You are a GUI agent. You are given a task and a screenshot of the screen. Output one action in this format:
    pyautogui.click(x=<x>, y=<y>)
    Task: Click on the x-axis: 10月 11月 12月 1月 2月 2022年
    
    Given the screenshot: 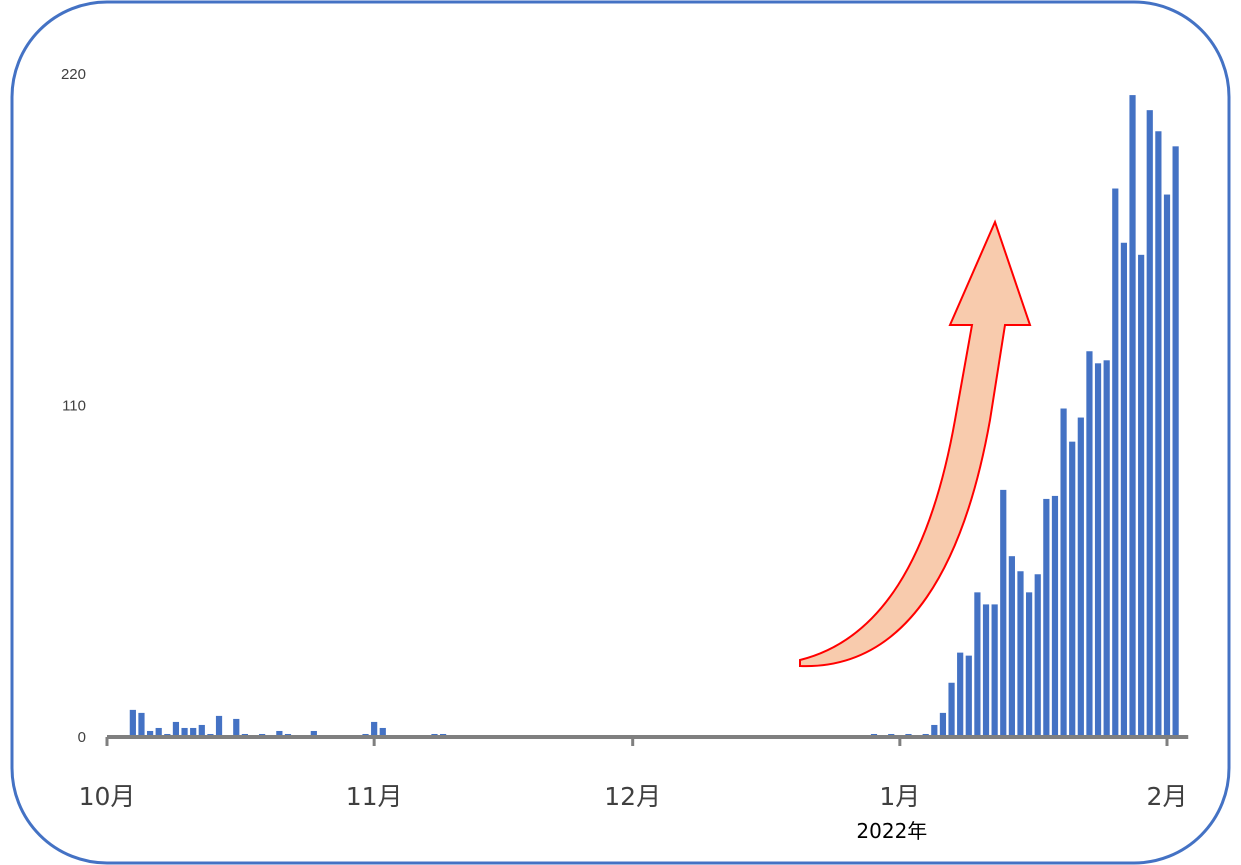 What is the action you would take?
    pyautogui.click(x=634, y=789)
    